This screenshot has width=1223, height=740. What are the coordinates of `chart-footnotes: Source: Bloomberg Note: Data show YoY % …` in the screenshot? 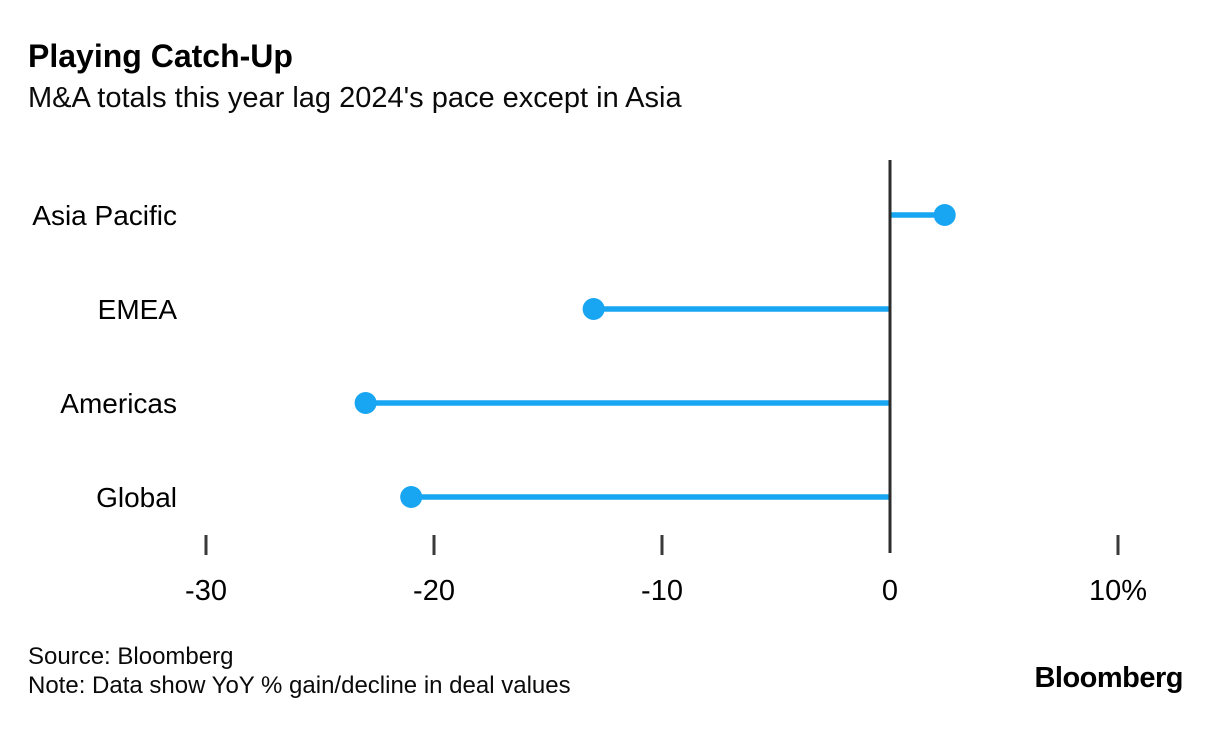 It's located at (299, 671).